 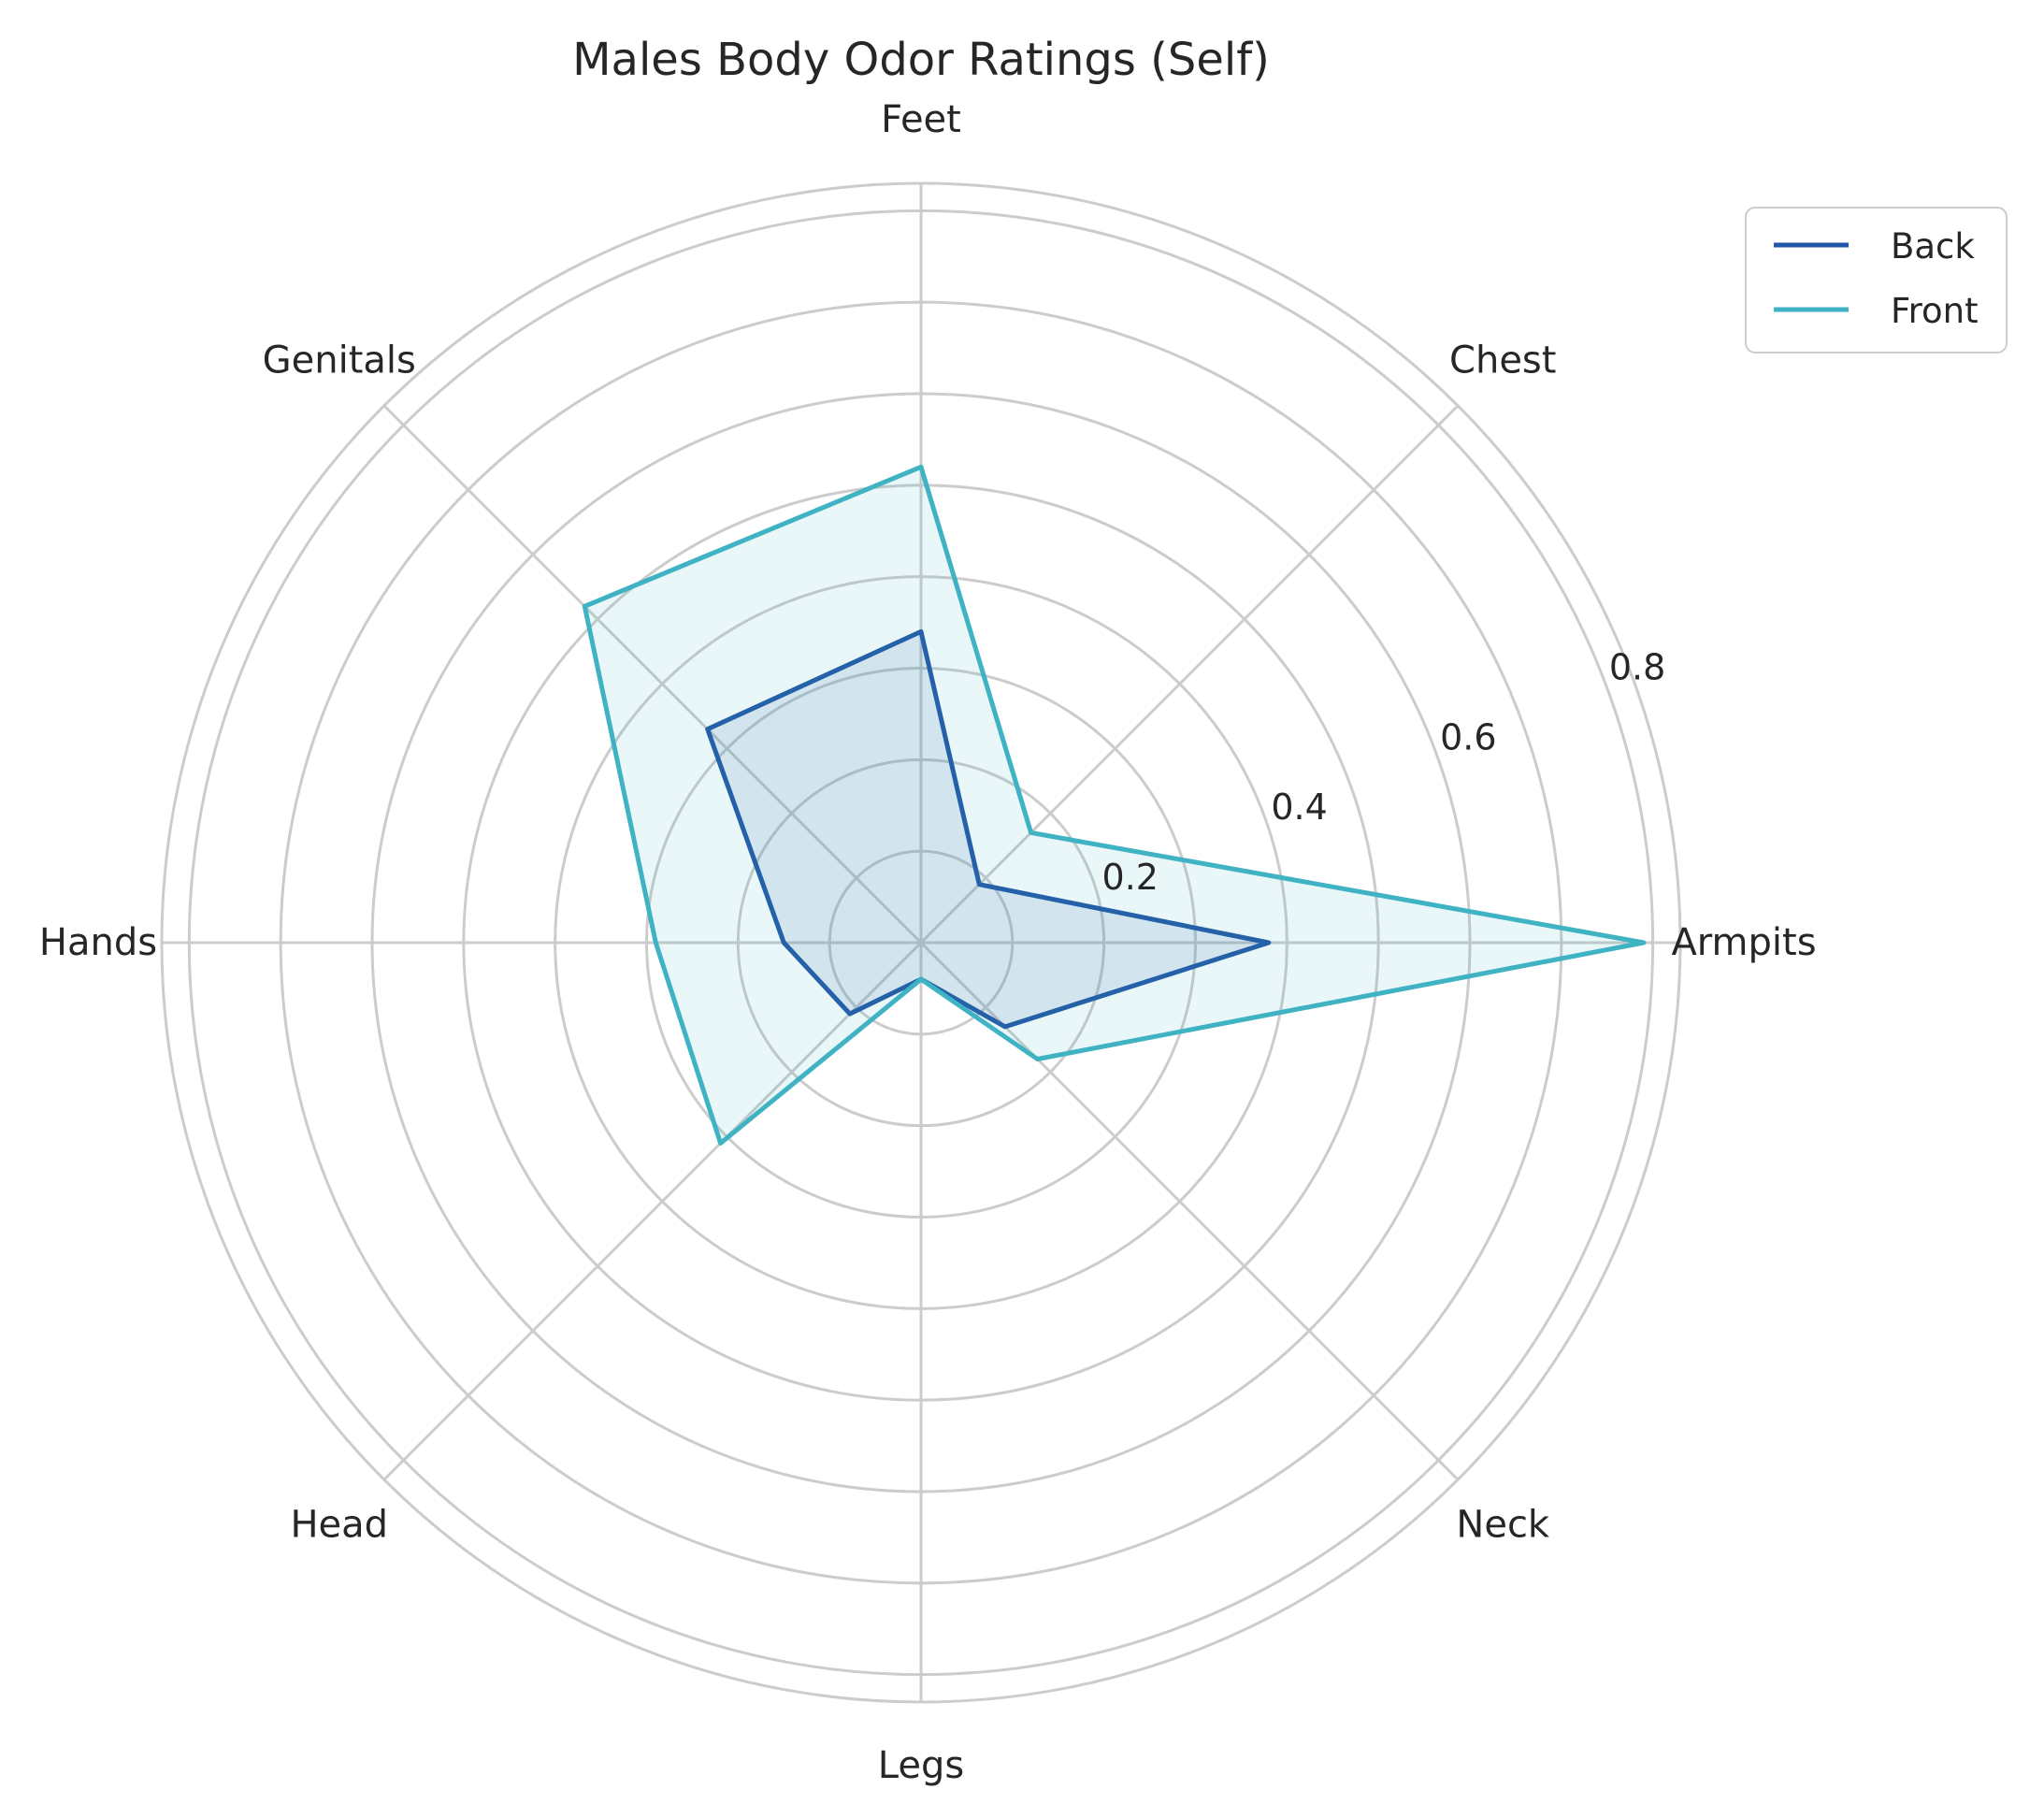 I want to click on chart-title: Males Body Odor Ratings (Self), so click(x=921, y=60).